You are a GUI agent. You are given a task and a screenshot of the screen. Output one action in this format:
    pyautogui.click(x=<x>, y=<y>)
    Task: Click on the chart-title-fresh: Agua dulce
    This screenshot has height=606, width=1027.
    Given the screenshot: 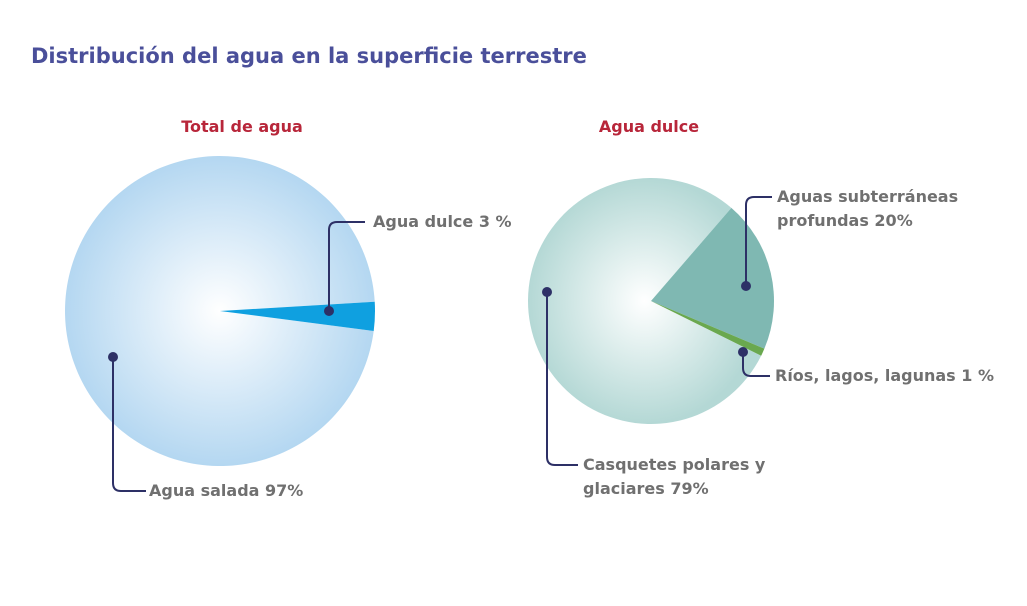 What is the action you would take?
    pyautogui.click(x=649, y=126)
    